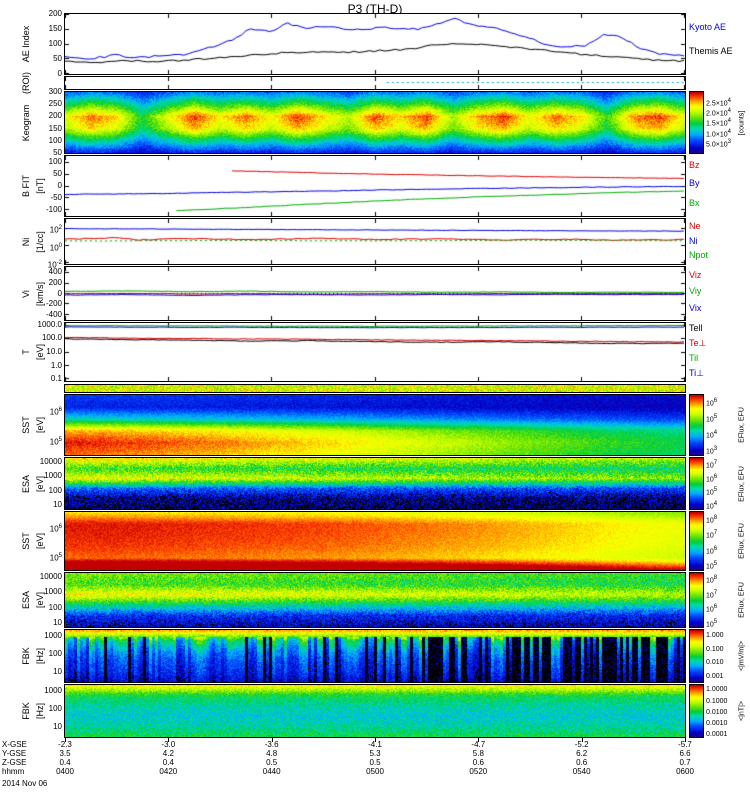 This screenshot has width=750, height=800. I want to click on velocity-series-label-2: Vix, so click(695, 308).